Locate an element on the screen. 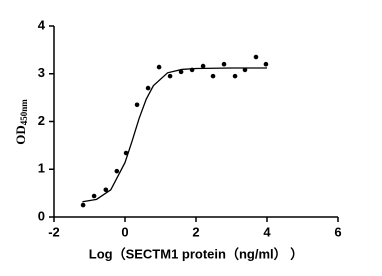 This screenshot has width=382, height=276. y-tick-label: 2 is located at coordinates (41, 120).